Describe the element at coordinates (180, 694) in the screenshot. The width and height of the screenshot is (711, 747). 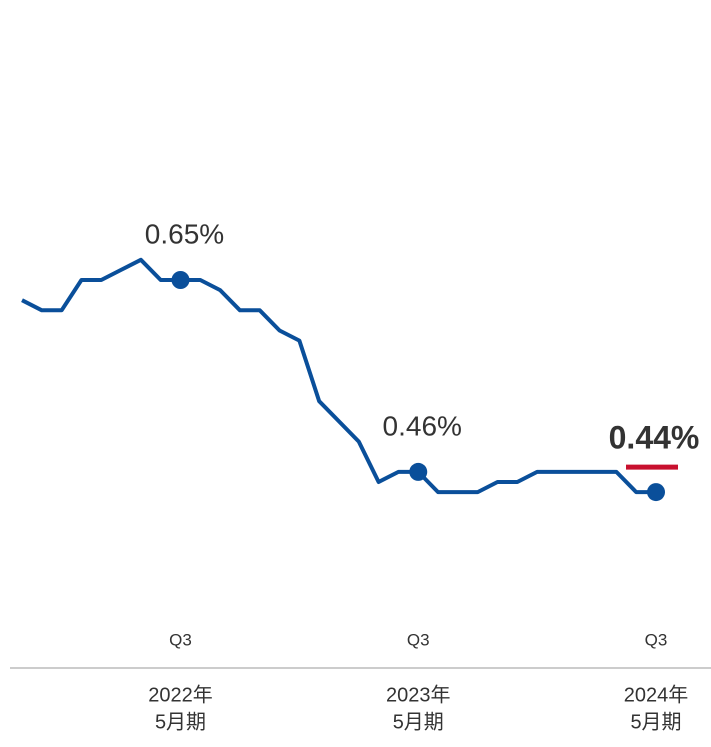
I see `period-label: 2022年` at that location.